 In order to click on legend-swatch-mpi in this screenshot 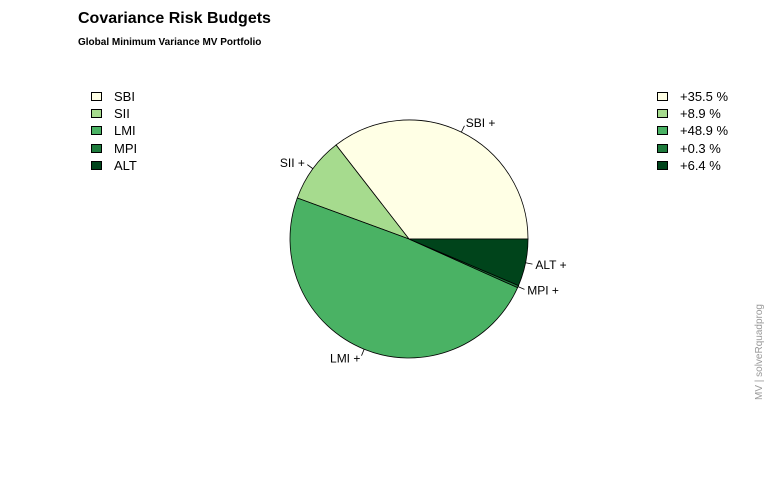, I will do `click(96, 148)`.